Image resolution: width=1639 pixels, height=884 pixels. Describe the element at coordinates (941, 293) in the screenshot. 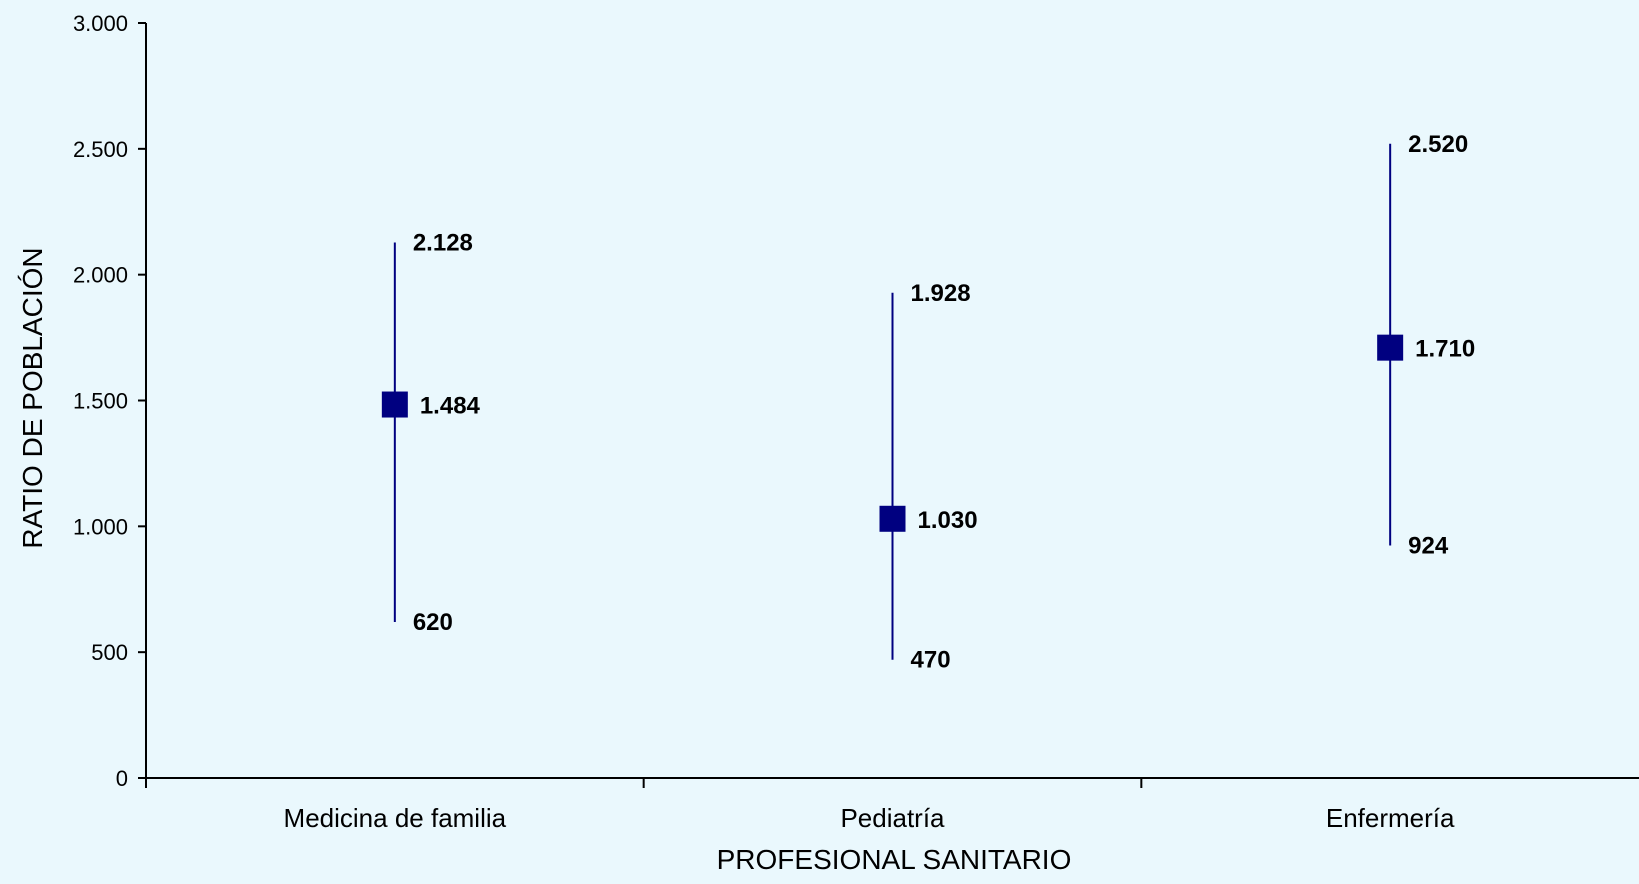

I see `high-value-label: 1.928` at that location.